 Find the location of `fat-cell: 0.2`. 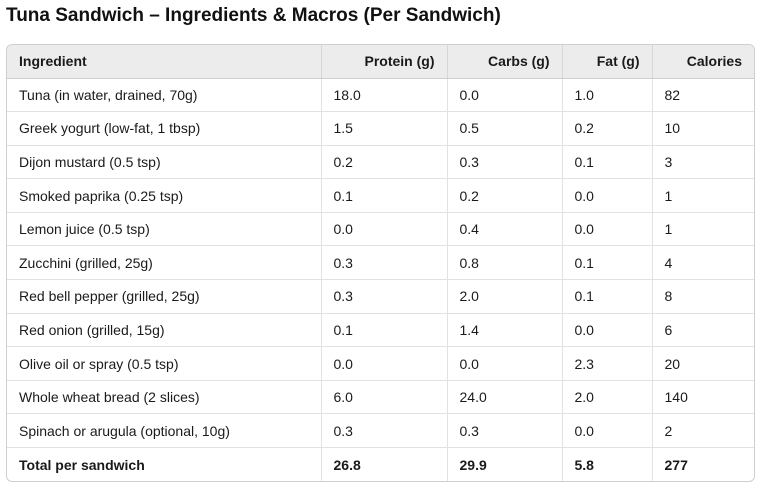

fat-cell: 0.2 is located at coordinates (607, 128).